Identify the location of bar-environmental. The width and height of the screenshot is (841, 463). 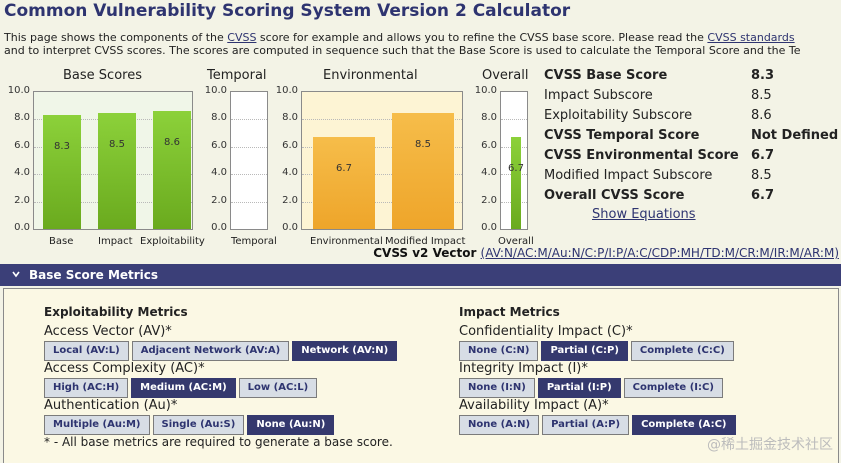
(344, 183).